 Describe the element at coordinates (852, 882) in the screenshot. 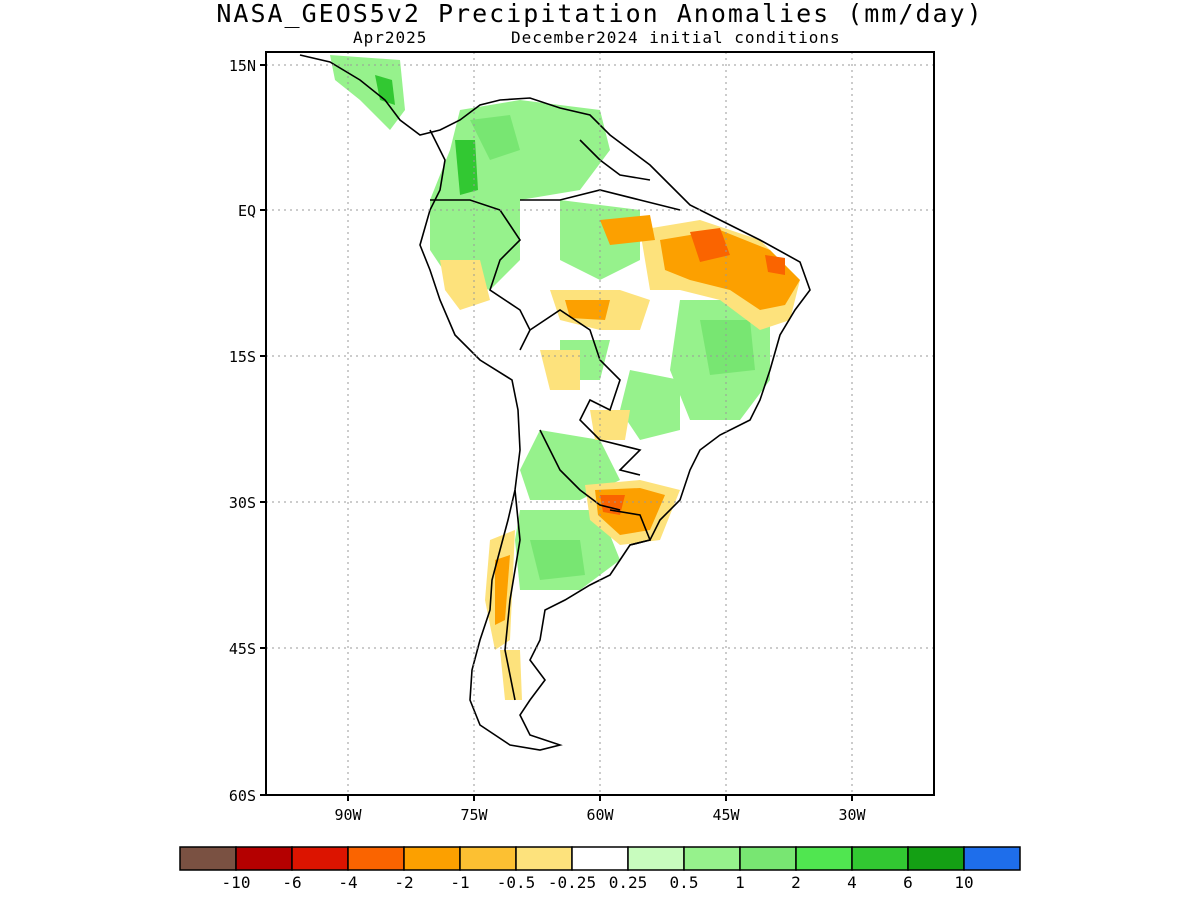

I see `colorbar-label: 4` at that location.